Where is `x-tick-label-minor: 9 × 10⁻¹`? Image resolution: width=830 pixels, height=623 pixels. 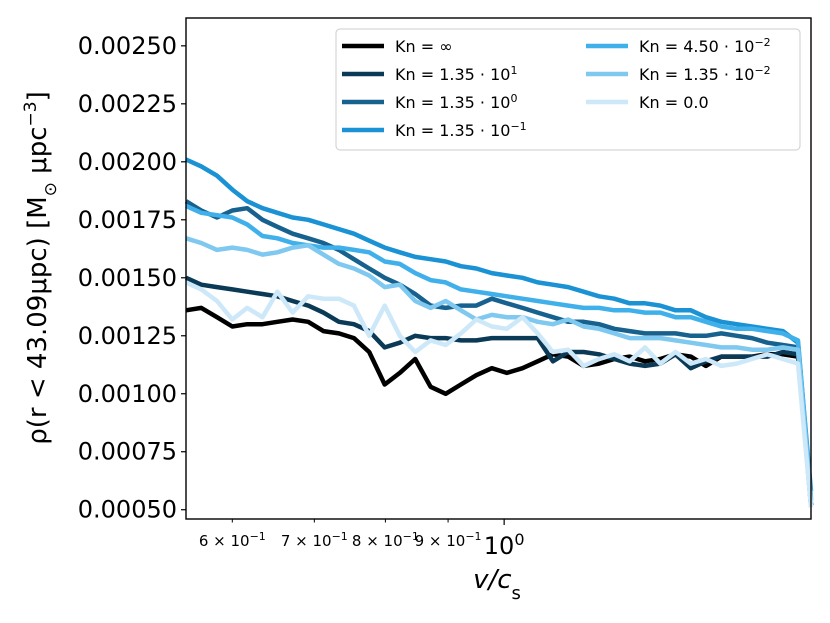
x-tick-label-minor: 9 × 10⁻¹ is located at coordinates (448, 540).